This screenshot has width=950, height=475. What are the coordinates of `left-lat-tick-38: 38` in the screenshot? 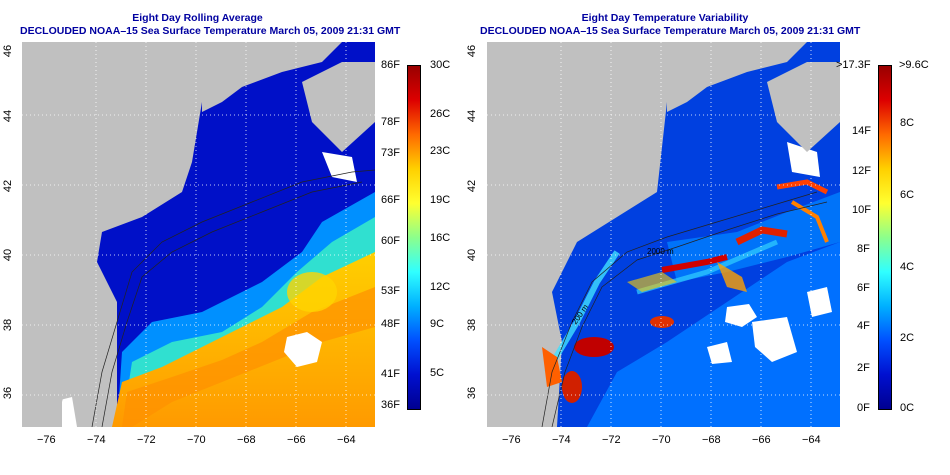 It's located at (8, 325).